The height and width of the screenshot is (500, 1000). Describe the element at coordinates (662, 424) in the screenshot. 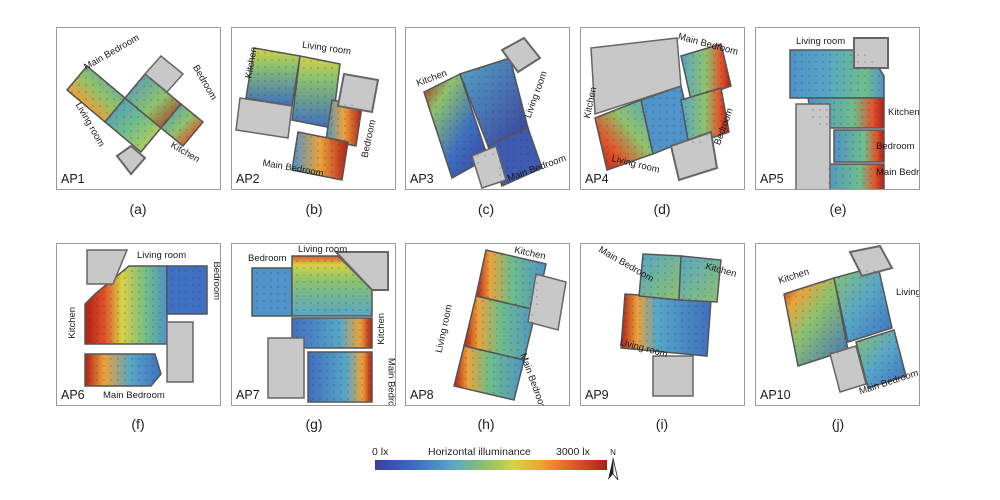

I see `figure-caption: (i)` at that location.